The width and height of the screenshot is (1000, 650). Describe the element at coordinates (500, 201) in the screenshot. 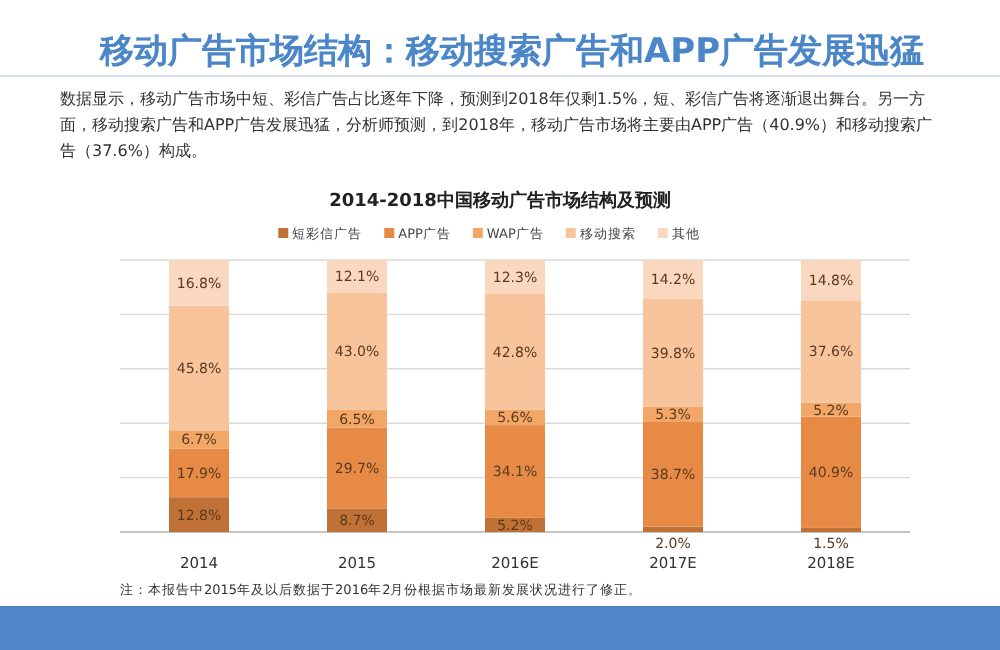

I see `chart-subtitle: 2014-2018中国移动广告市场结构及预测` at that location.